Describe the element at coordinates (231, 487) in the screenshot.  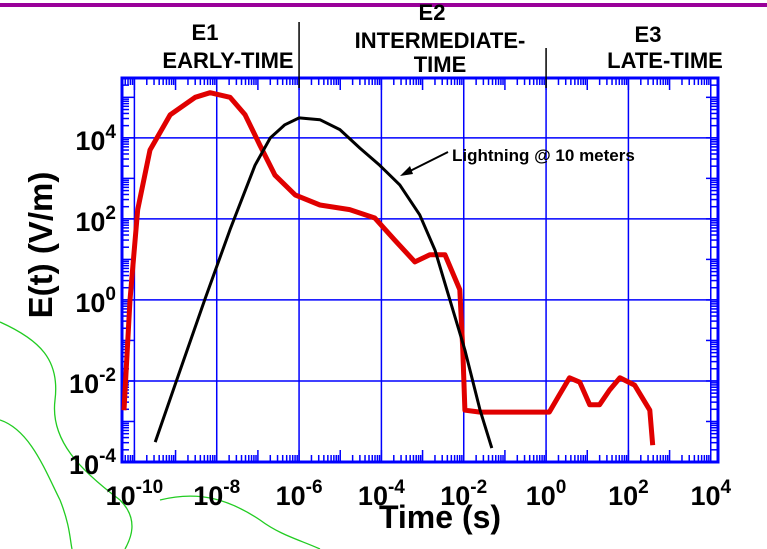
I see `tick-exponent: -8` at that location.